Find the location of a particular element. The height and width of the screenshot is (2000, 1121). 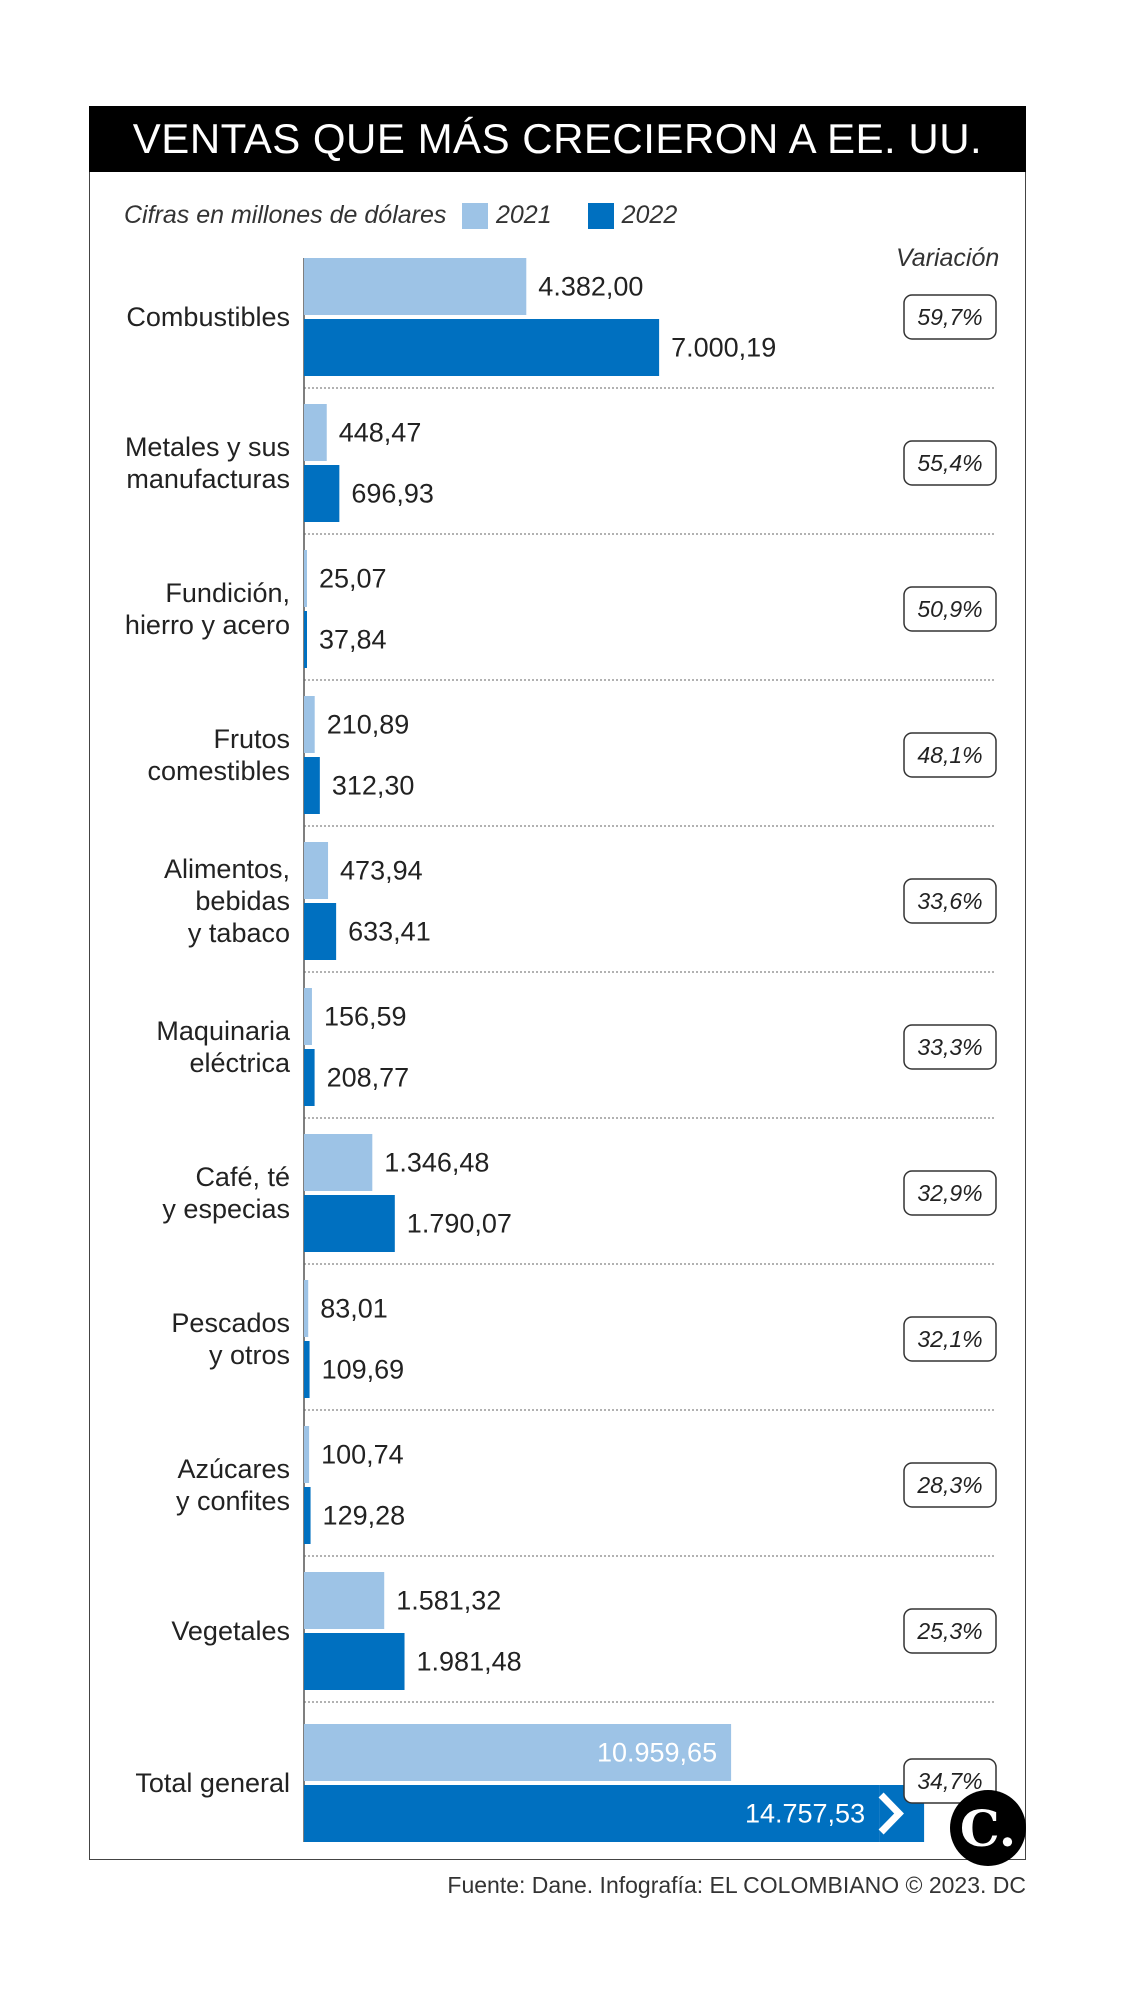

data-label-2022: 1.790,07 is located at coordinates (459, 1224).